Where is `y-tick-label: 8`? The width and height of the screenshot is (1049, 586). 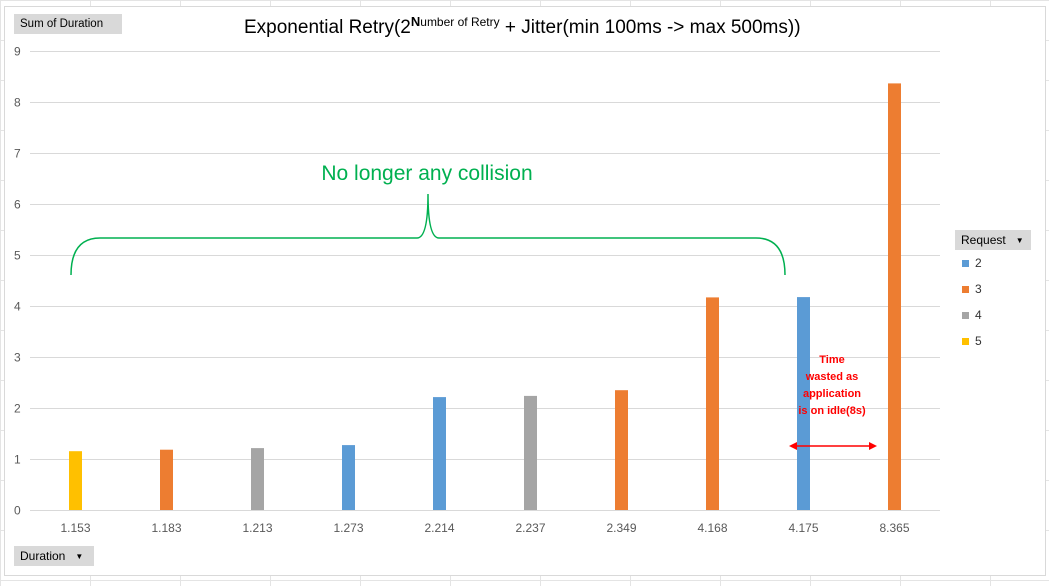
y-tick-label: 8 is located at coordinates (17, 103).